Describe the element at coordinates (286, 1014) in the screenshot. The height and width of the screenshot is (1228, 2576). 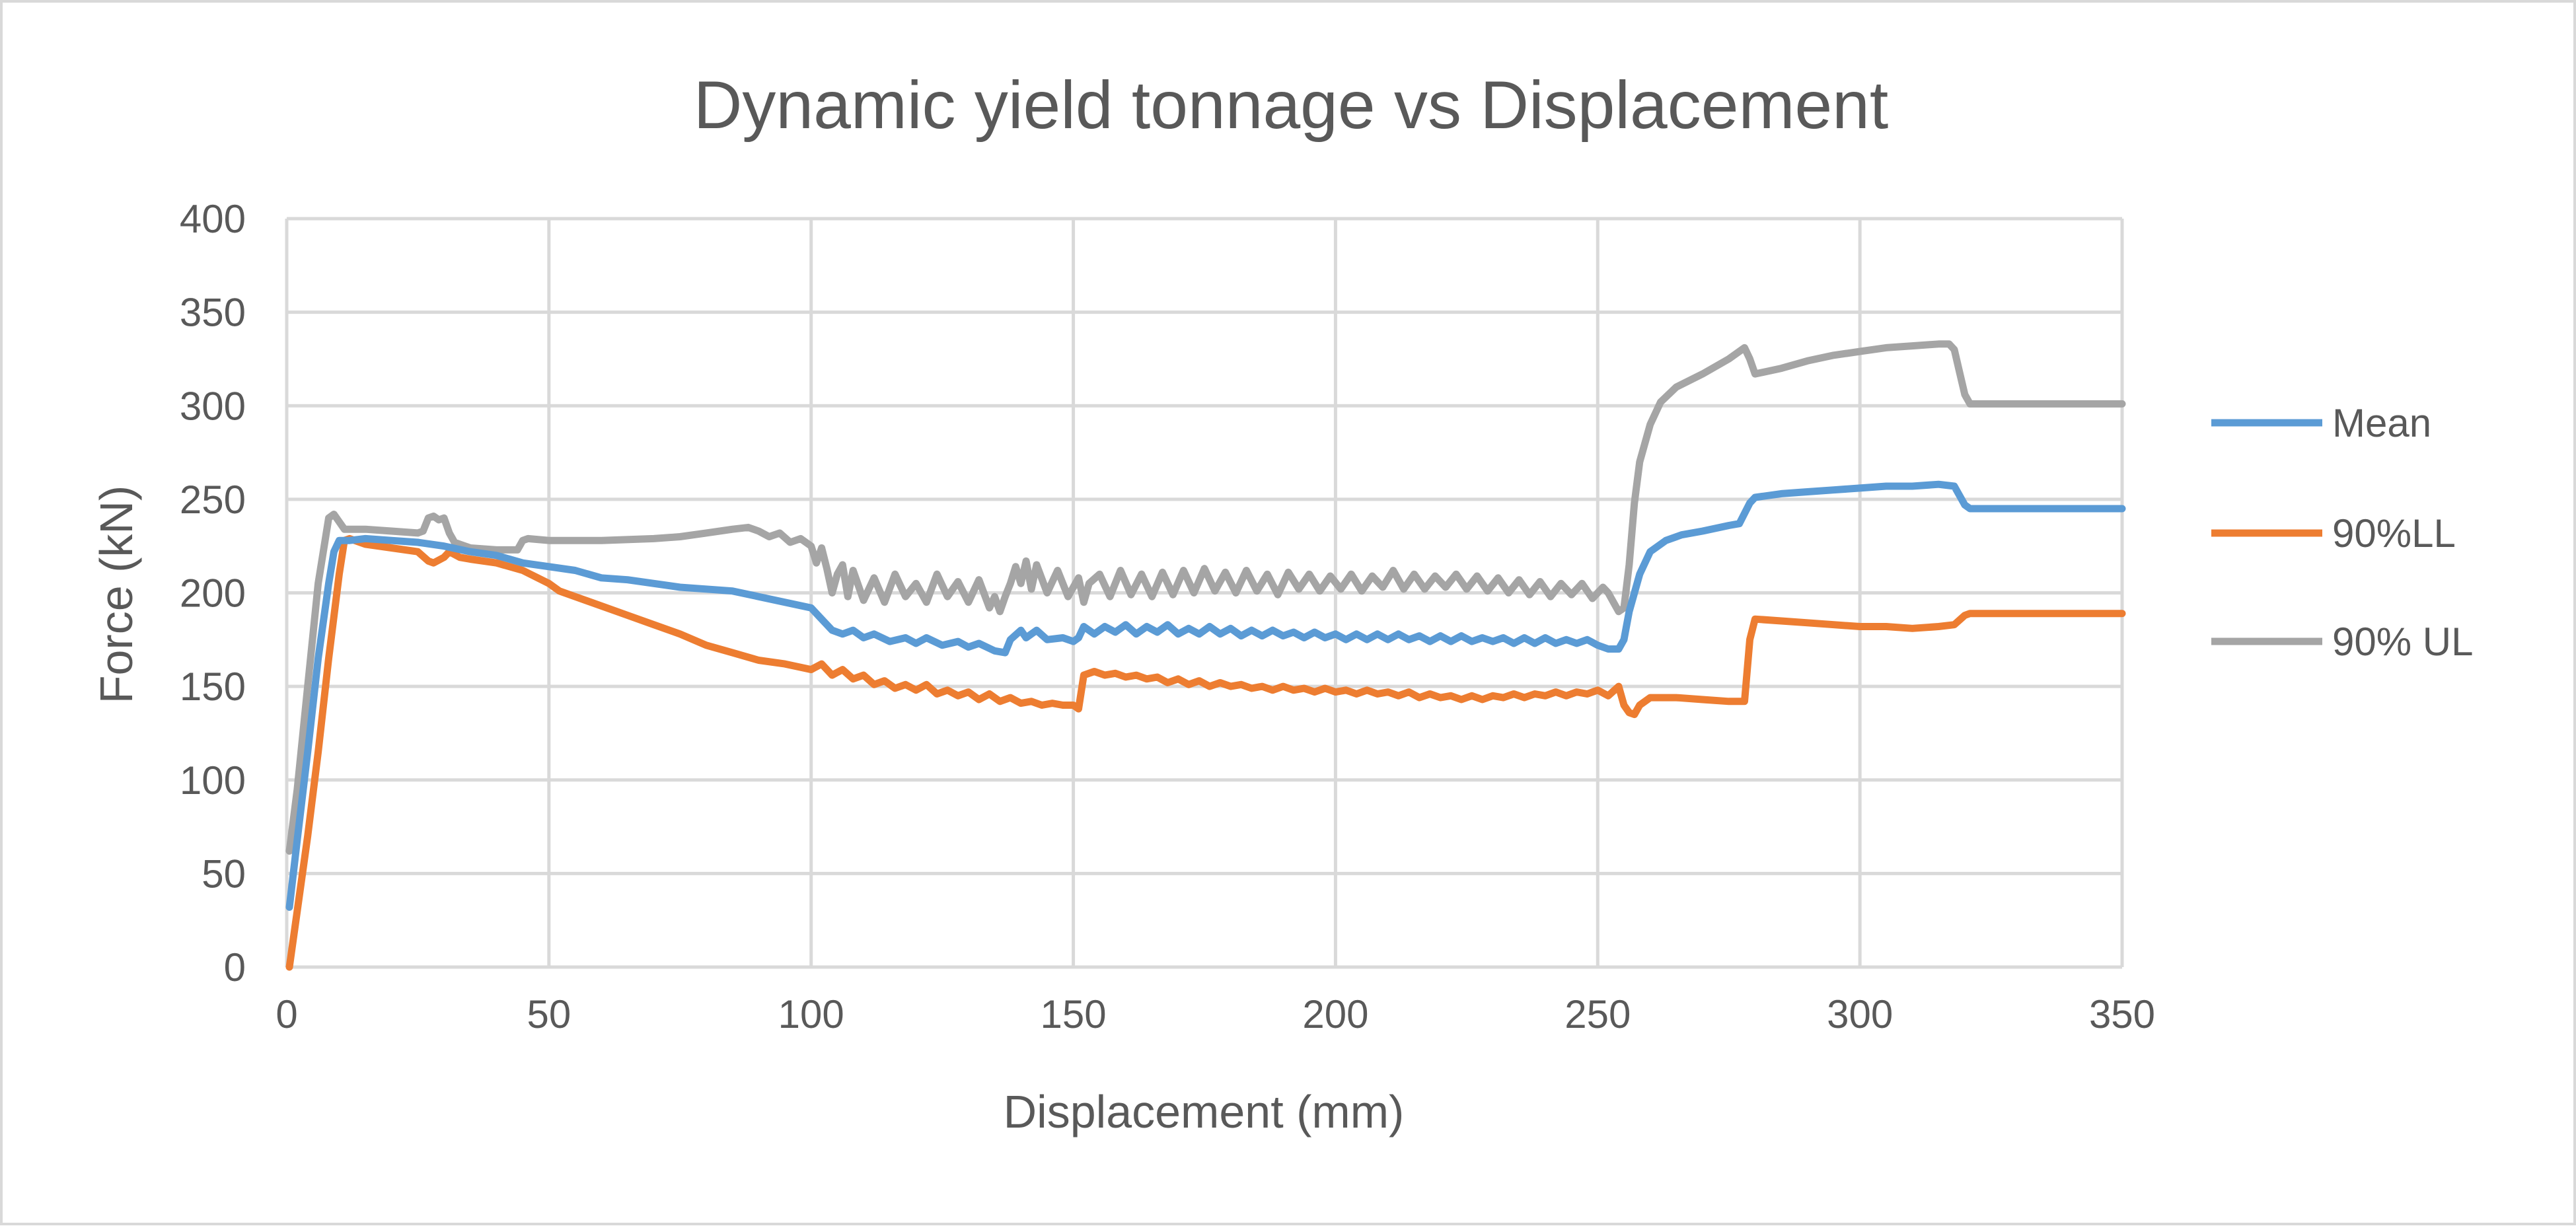
I see `x-tick-label: 0` at that location.